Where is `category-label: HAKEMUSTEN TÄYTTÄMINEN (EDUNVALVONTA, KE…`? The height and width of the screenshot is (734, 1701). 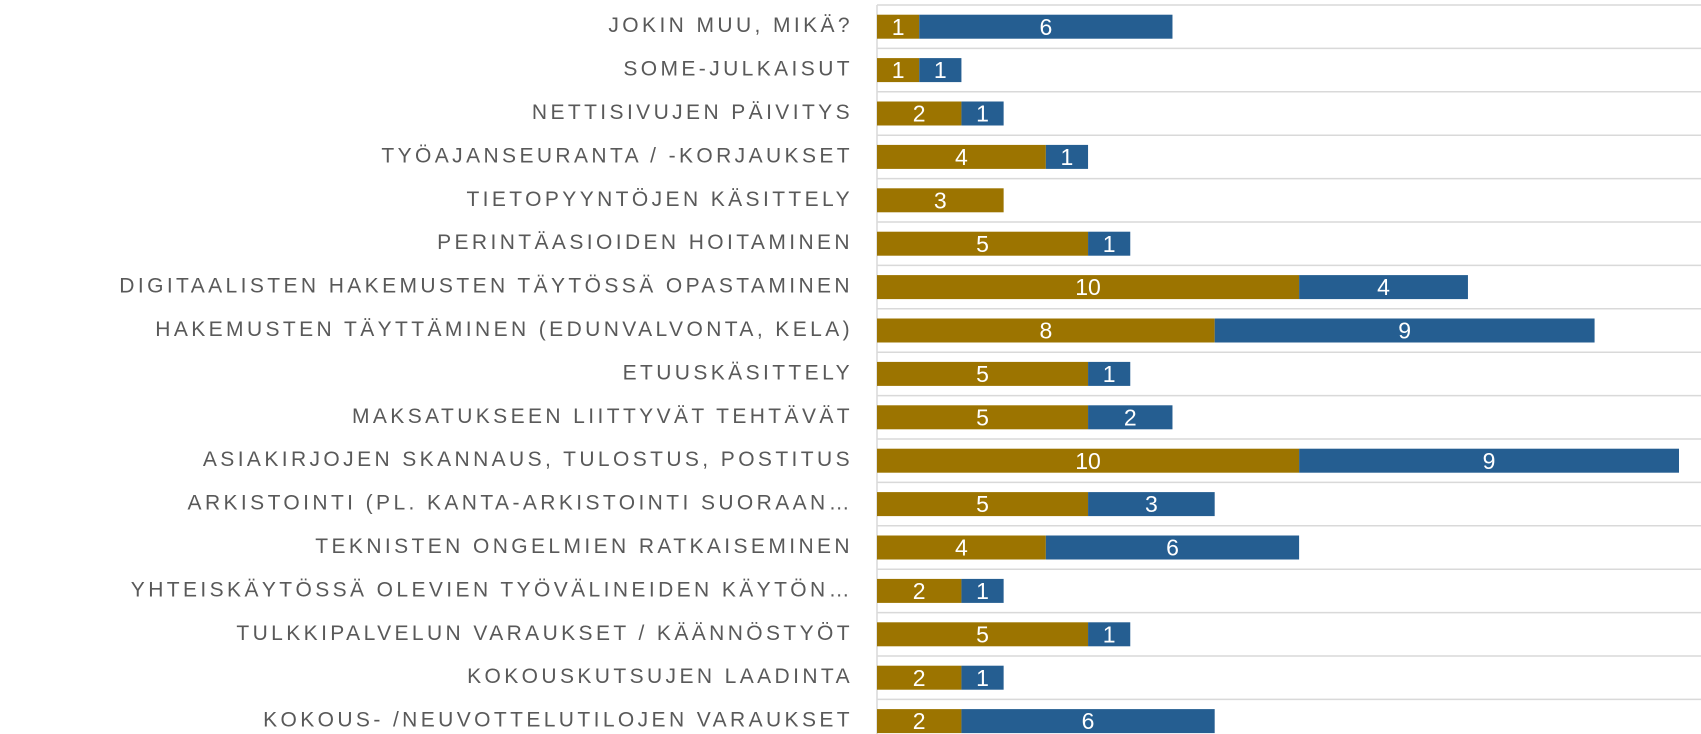
category-label: HAKEMUSTEN TÄYTTÄMINEN (EDUNVALVONTA, KE… is located at coordinates (504, 329).